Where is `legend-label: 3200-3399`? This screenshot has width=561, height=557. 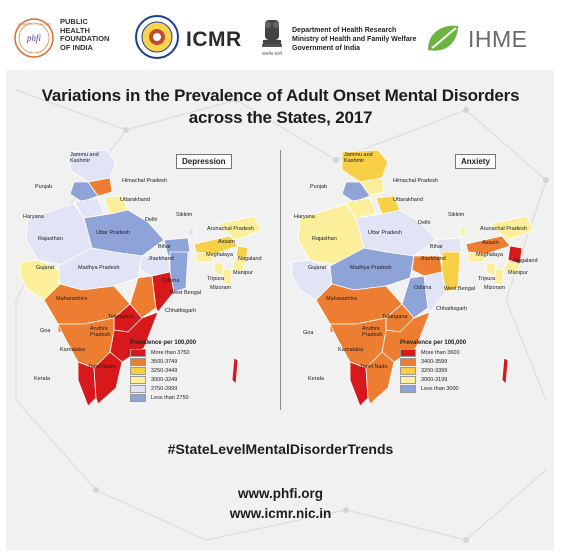 legend-label: 3200-3399 is located at coordinates (434, 370).